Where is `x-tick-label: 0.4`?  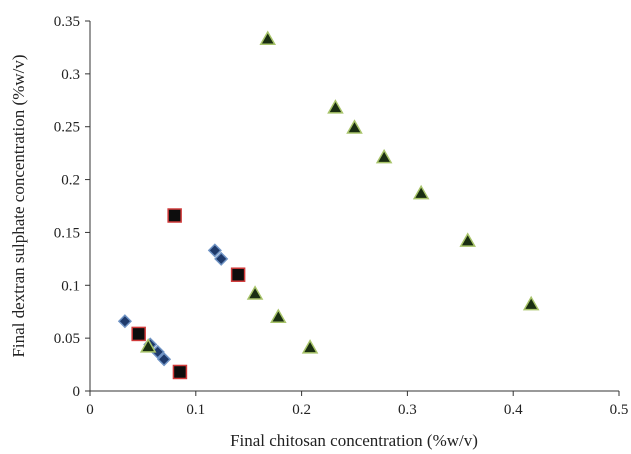 x-tick-label: 0.4 is located at coordinates (513, 410).